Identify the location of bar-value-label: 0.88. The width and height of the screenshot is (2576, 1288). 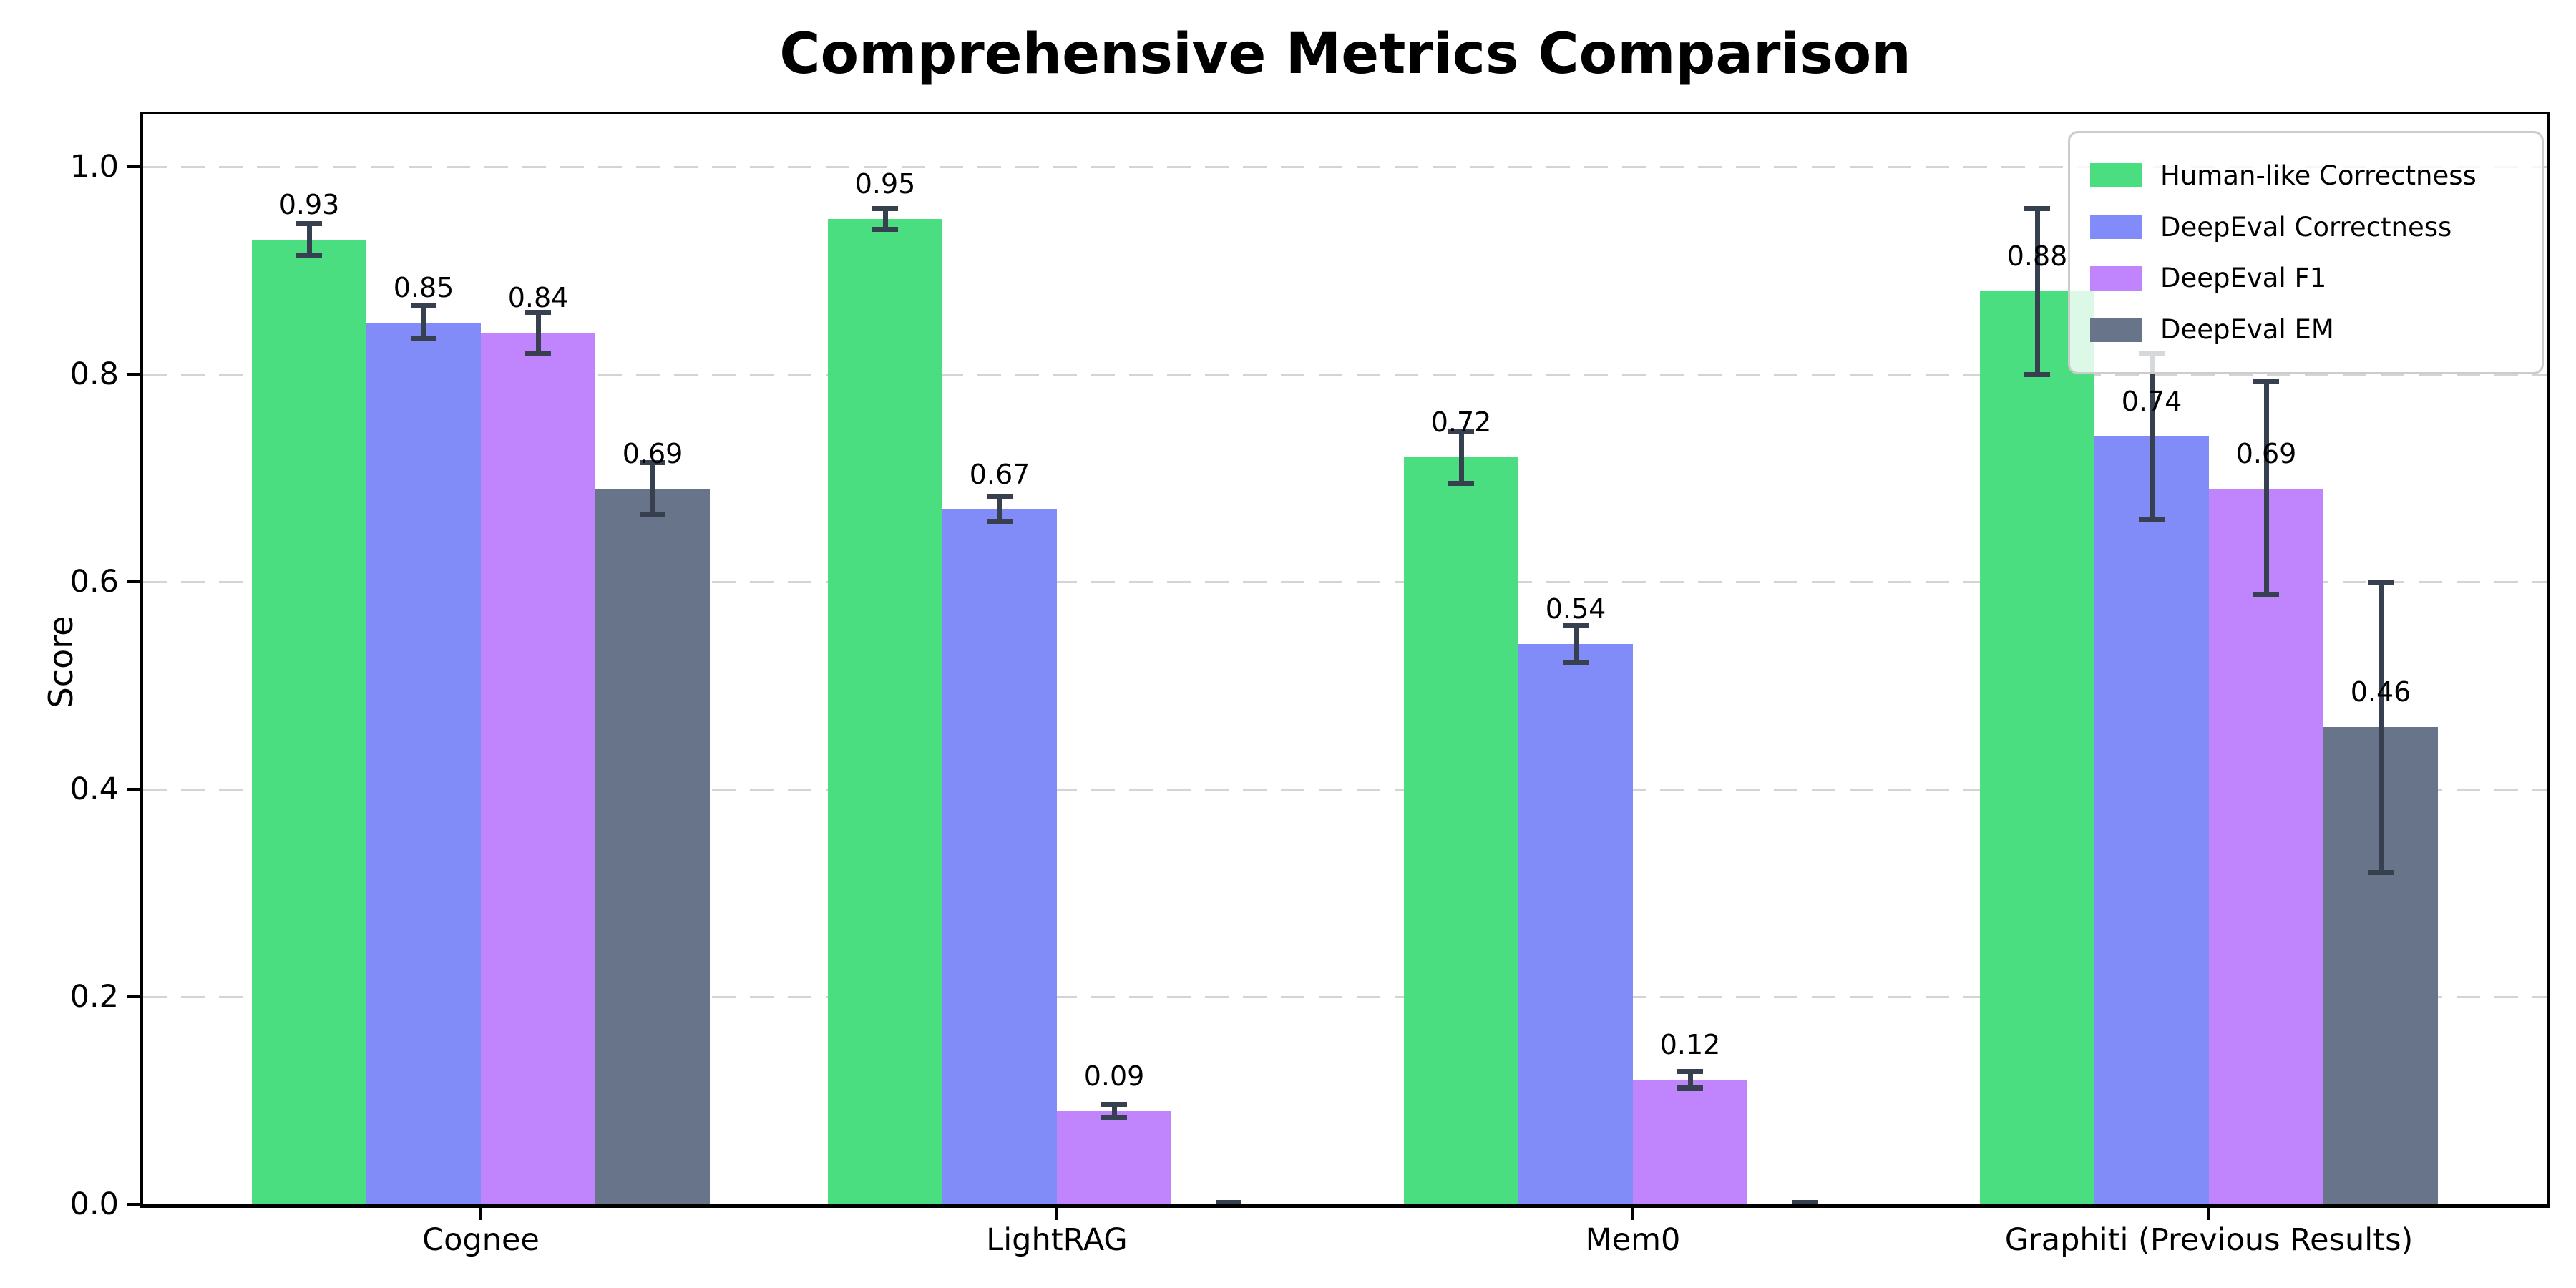
(2037, 256).